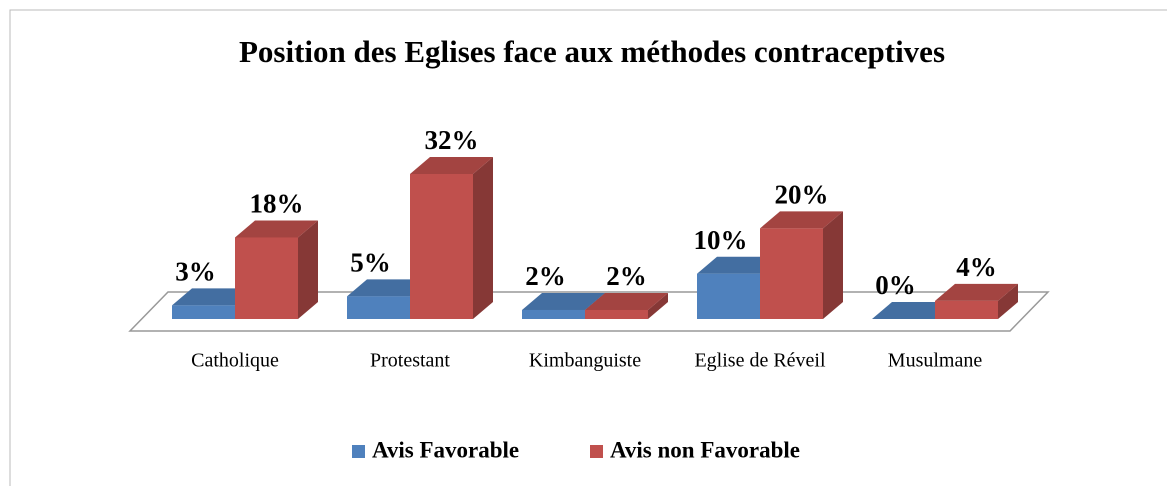 The height and width of the screenshot is (486, 1167). I want to click on value-label: 18%, so click(277, 204).